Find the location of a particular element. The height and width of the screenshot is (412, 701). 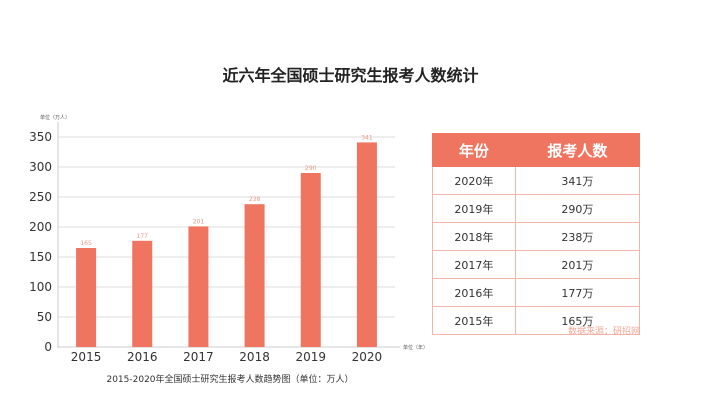

y-tick-label: 0 is located at coordinates (48, 347).